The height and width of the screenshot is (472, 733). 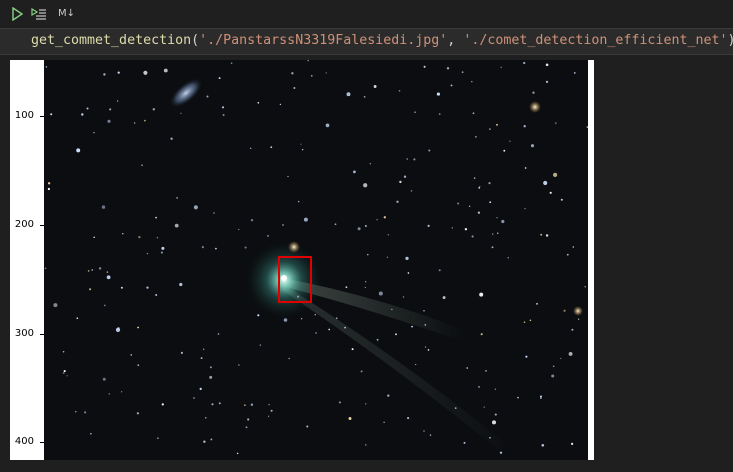 I want to click on y-tick-400: 400, so click(x=27, y=445).